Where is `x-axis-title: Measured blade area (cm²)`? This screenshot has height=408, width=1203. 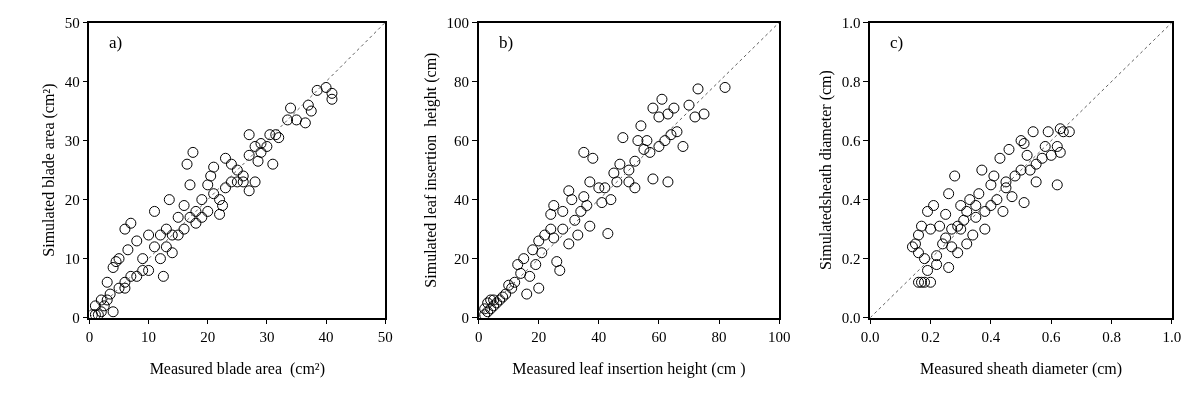
x-axis-title: Measured blade area (cm²) is located at coordinates (237, 368).